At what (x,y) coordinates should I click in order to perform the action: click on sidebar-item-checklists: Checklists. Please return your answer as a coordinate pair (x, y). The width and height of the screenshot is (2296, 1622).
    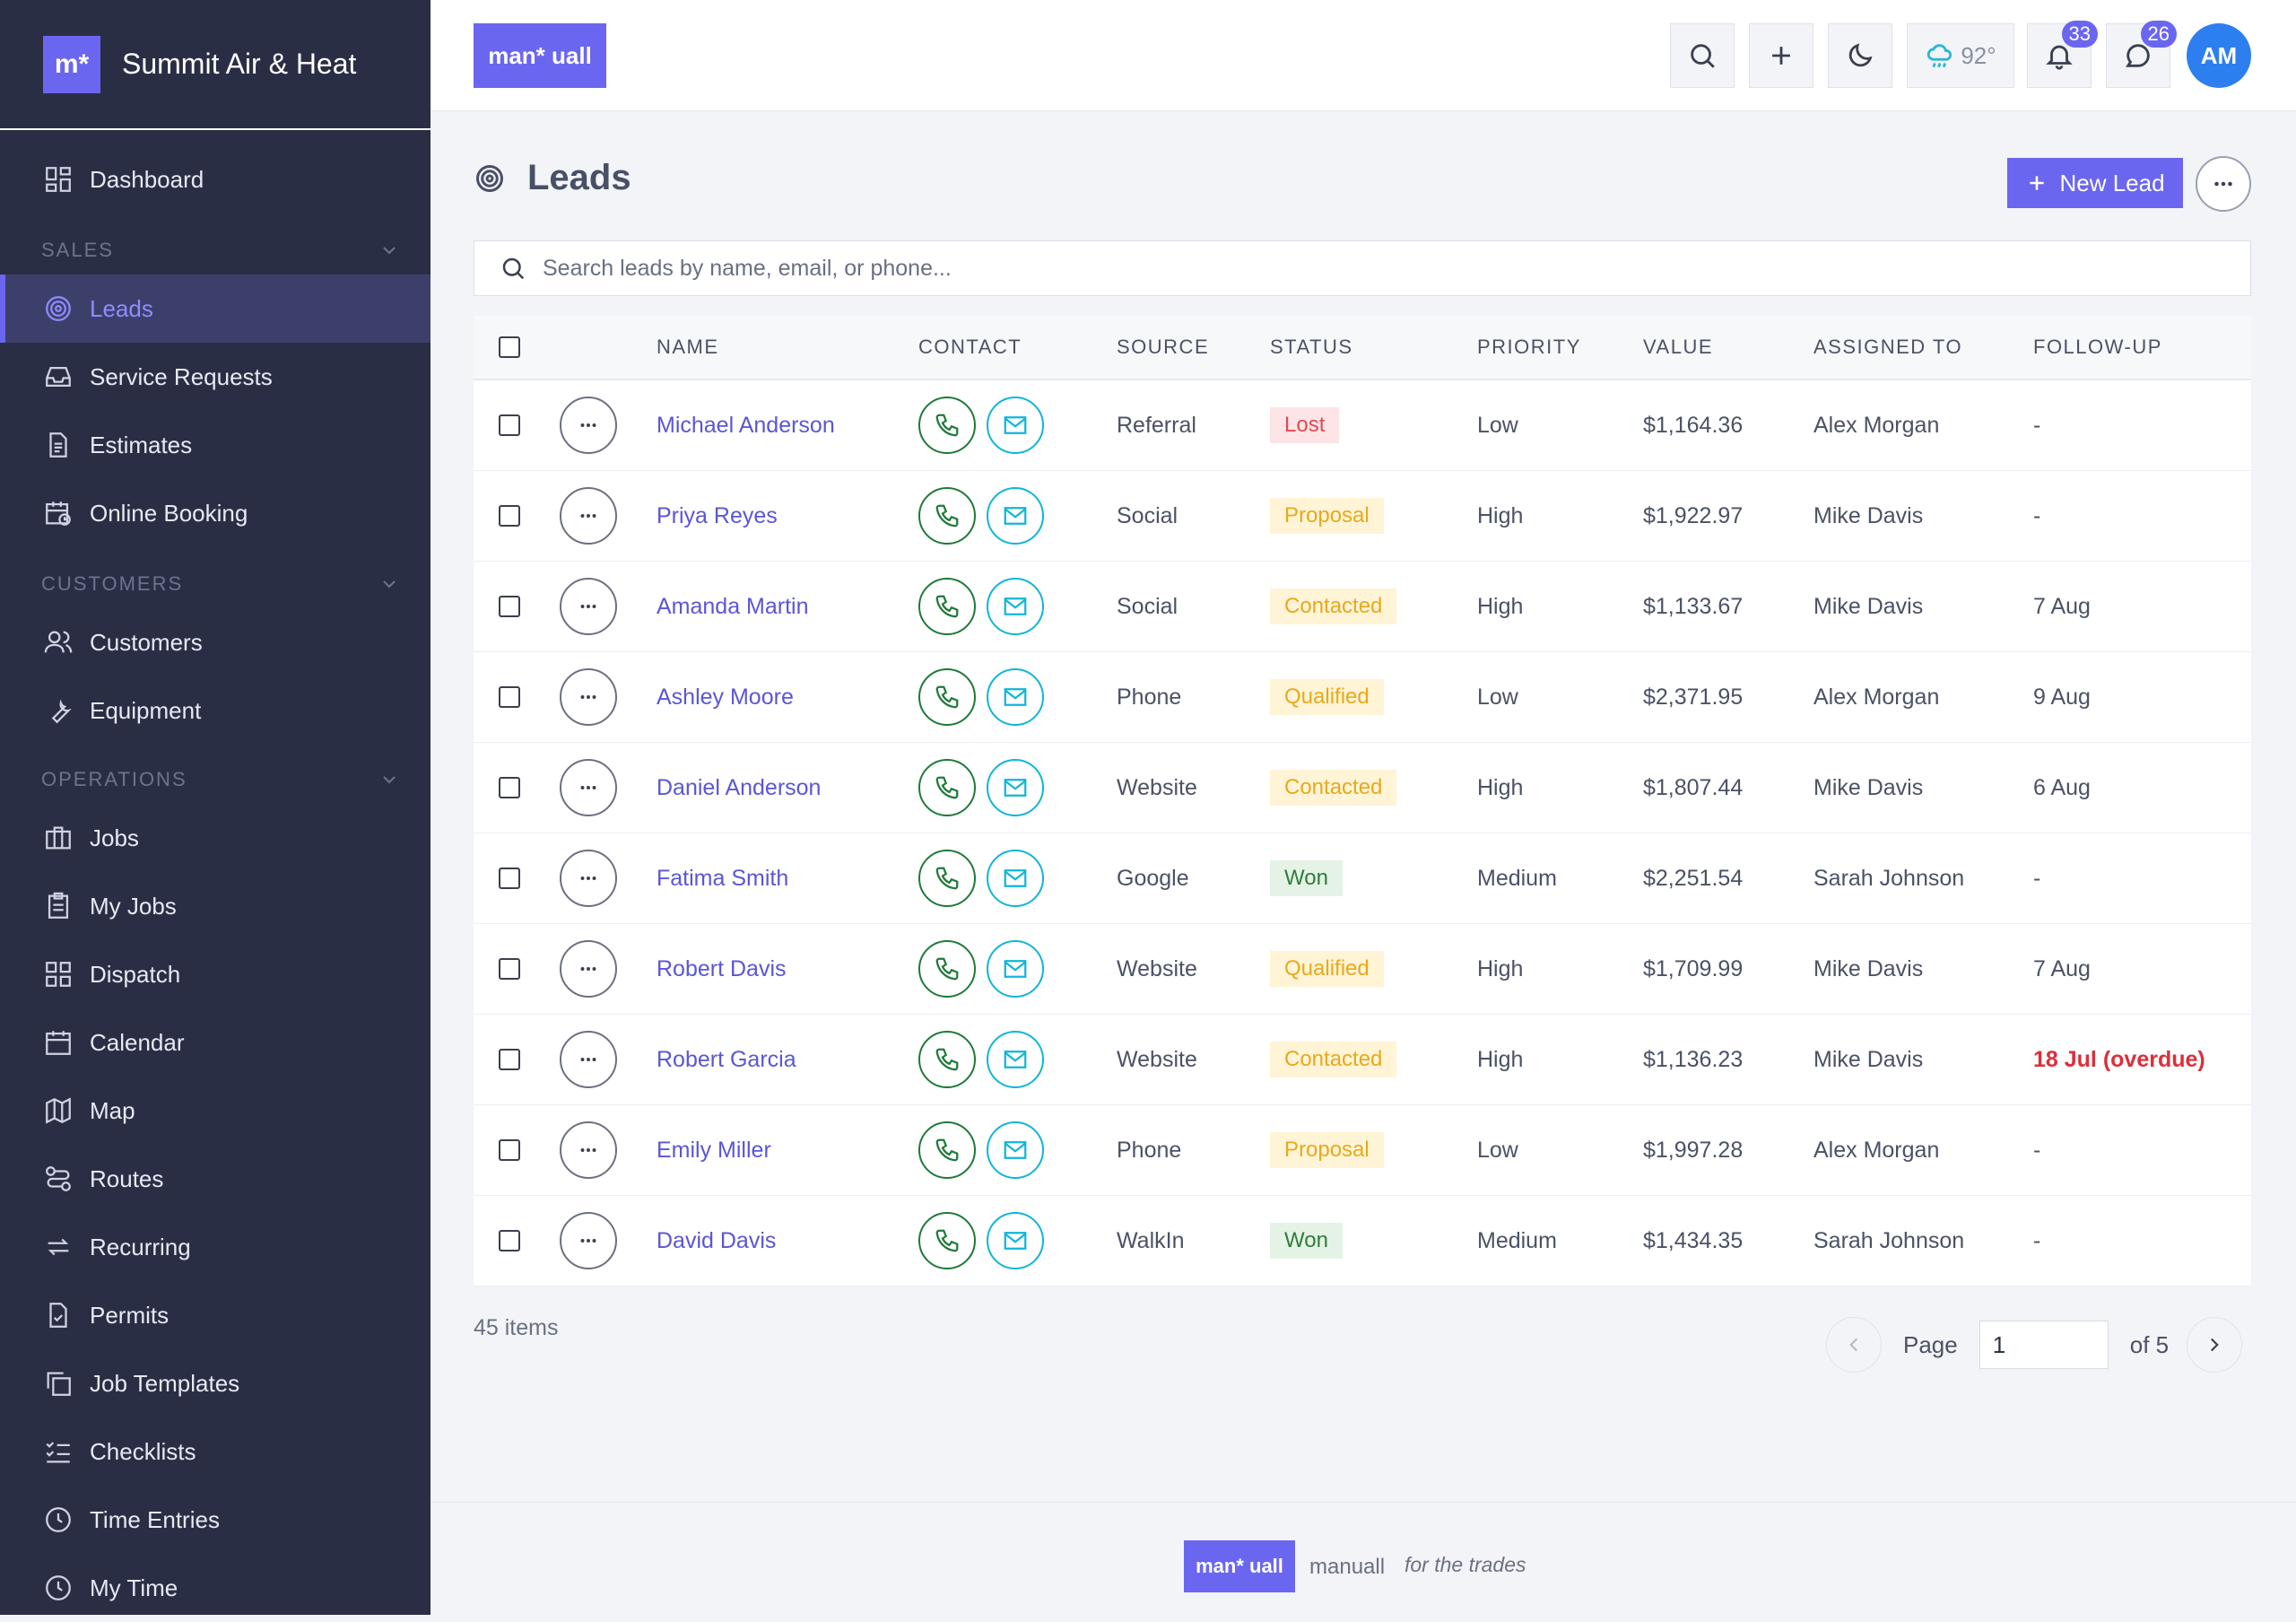
    Looking at the image, I should click on (215, 1452).